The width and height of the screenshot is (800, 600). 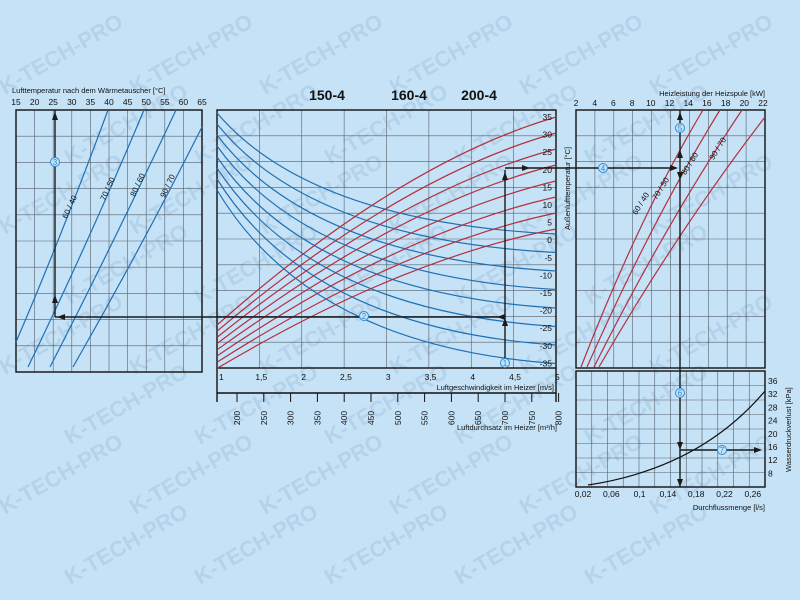 What do you see at coordinates (388, 377) in the screenshot?
I see `speed-tick: 3` at bounding box center [388, 377].